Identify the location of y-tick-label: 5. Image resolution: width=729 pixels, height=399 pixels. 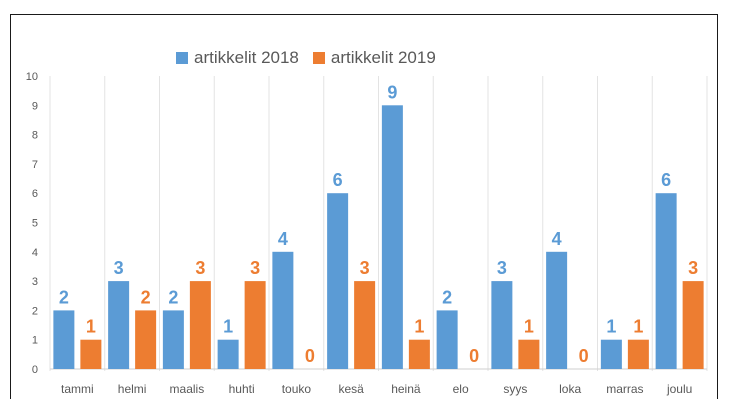
(35, 224).